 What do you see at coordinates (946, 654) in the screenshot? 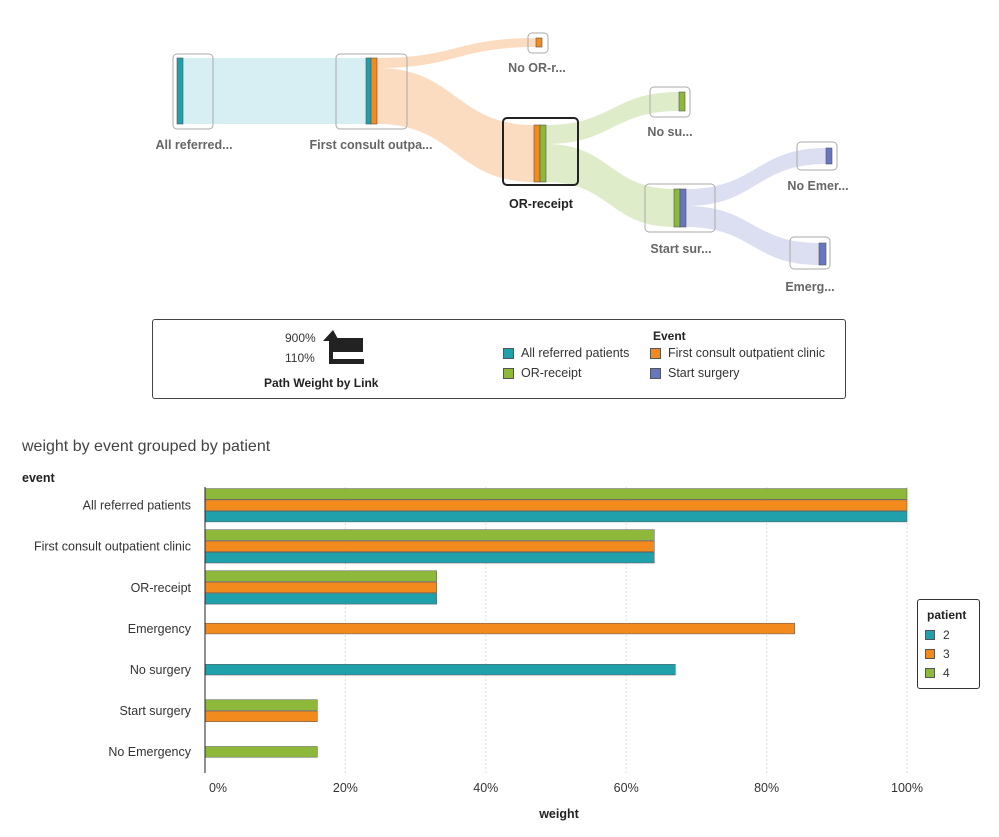
I see `legend-item-label: 3` at bounding box center [946, 654].